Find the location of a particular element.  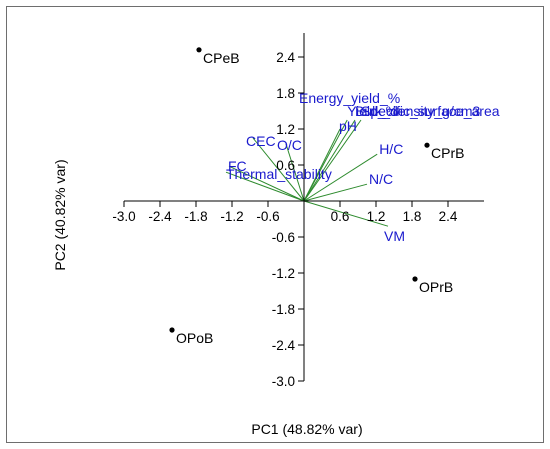

point-label: CPrB is located at coordinates (447, 153).